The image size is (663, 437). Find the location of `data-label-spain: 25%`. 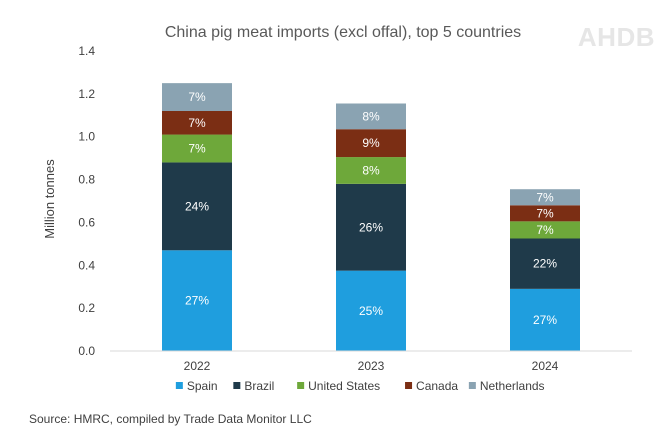

data-label-spain: 25% is located at coordinates (371, 311).